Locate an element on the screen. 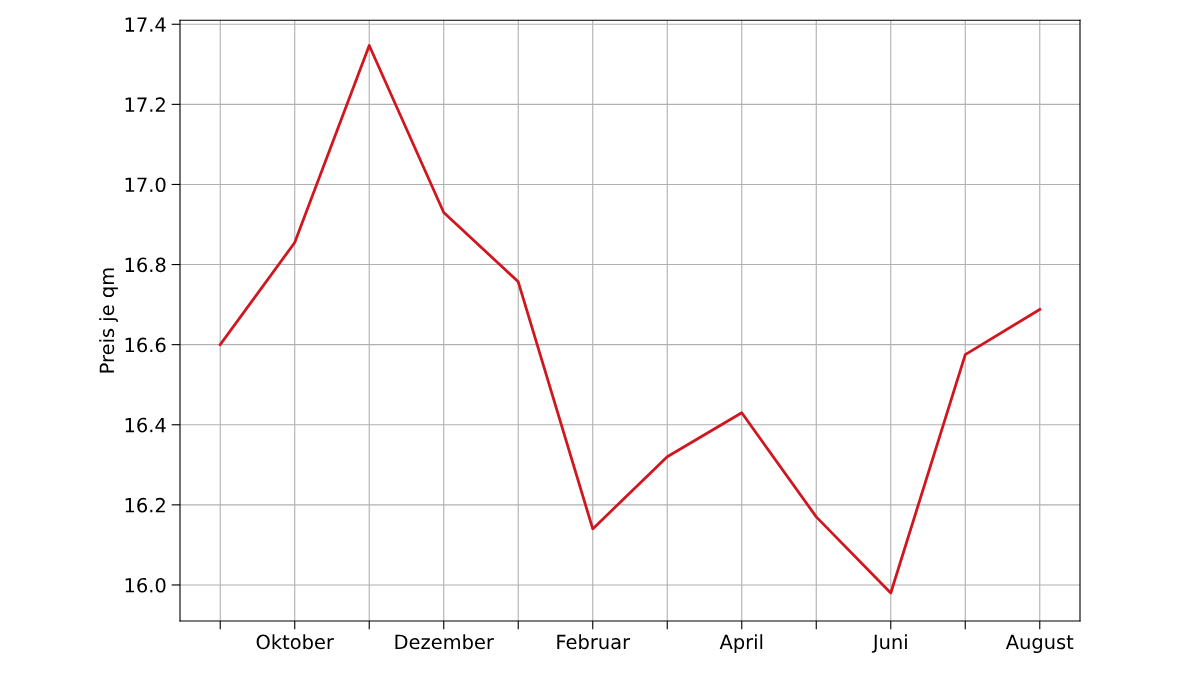  x-tick-label: August is located at coordinates (1039, 644).